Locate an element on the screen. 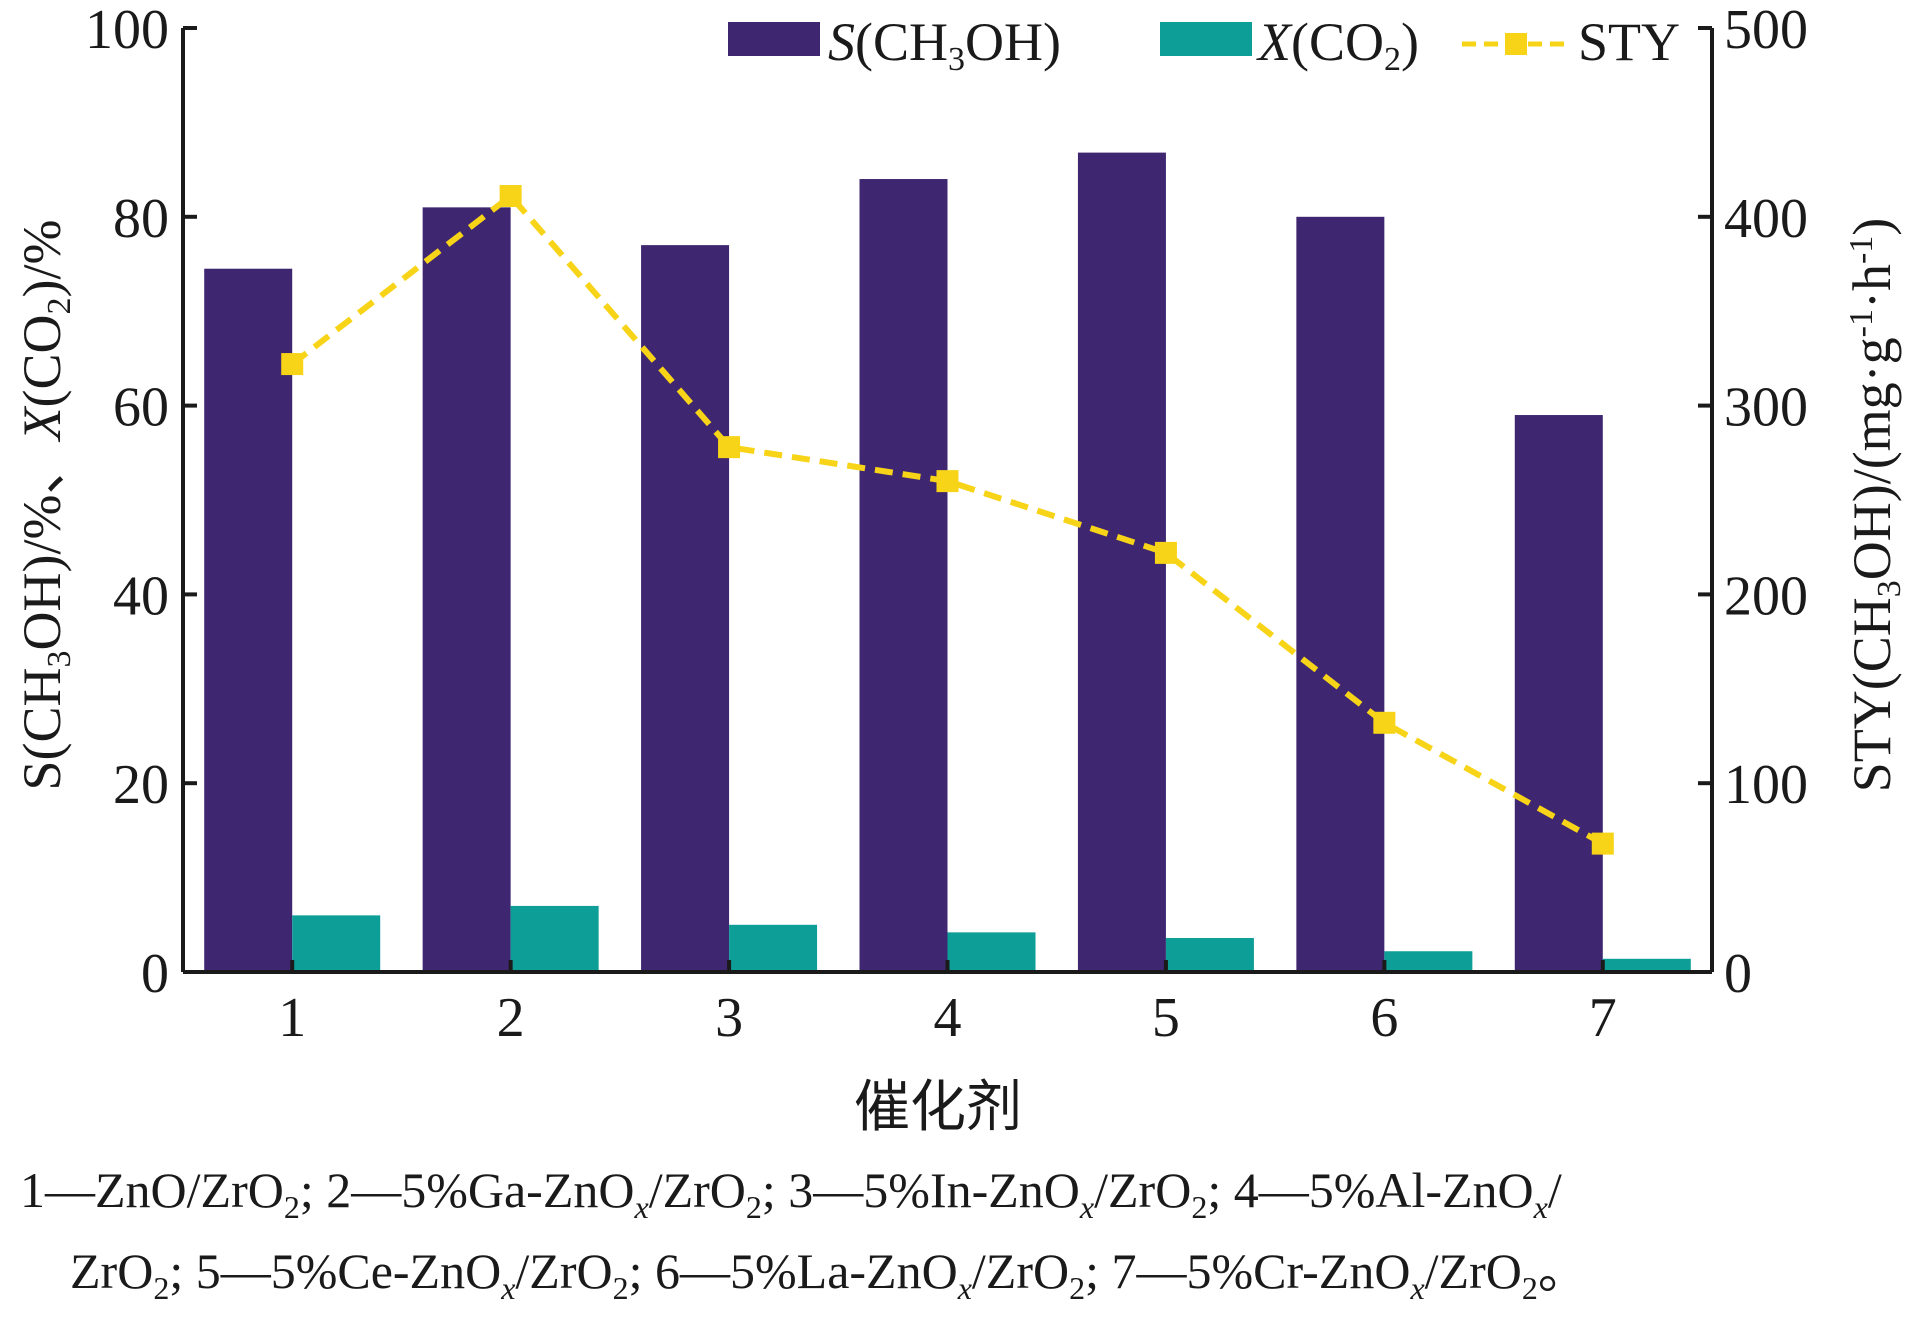 This screenshot has height=1320, width=1925. x-tick-label-2: 2 is located at coordinates (511, 1018).